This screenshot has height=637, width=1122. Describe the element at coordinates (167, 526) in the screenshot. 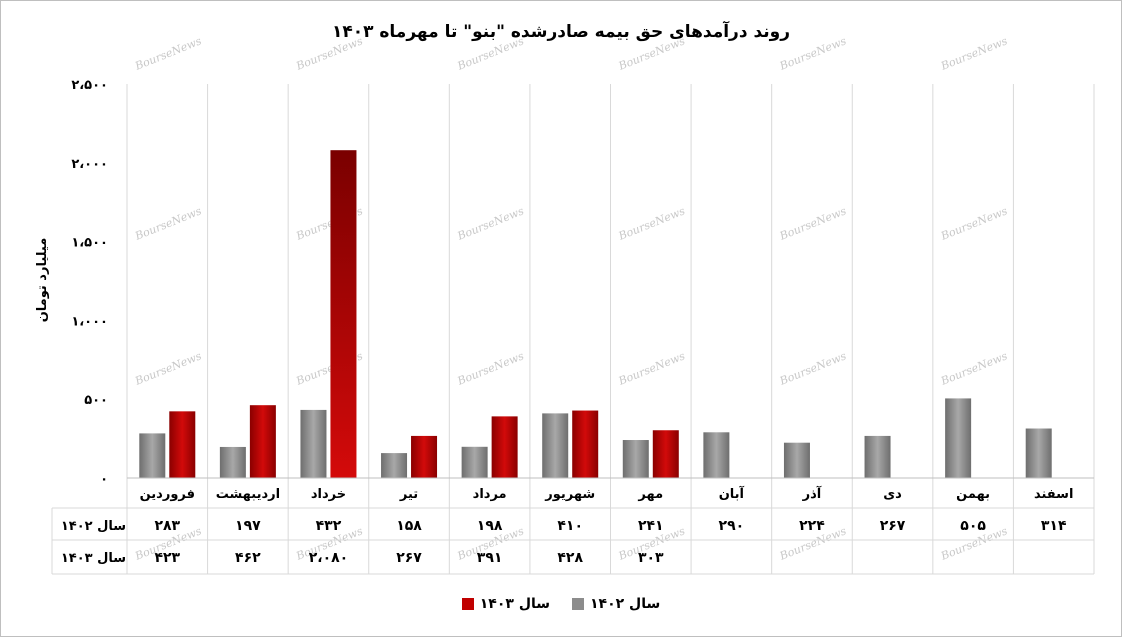

I see `data-label: ۲۸۳` at that location.